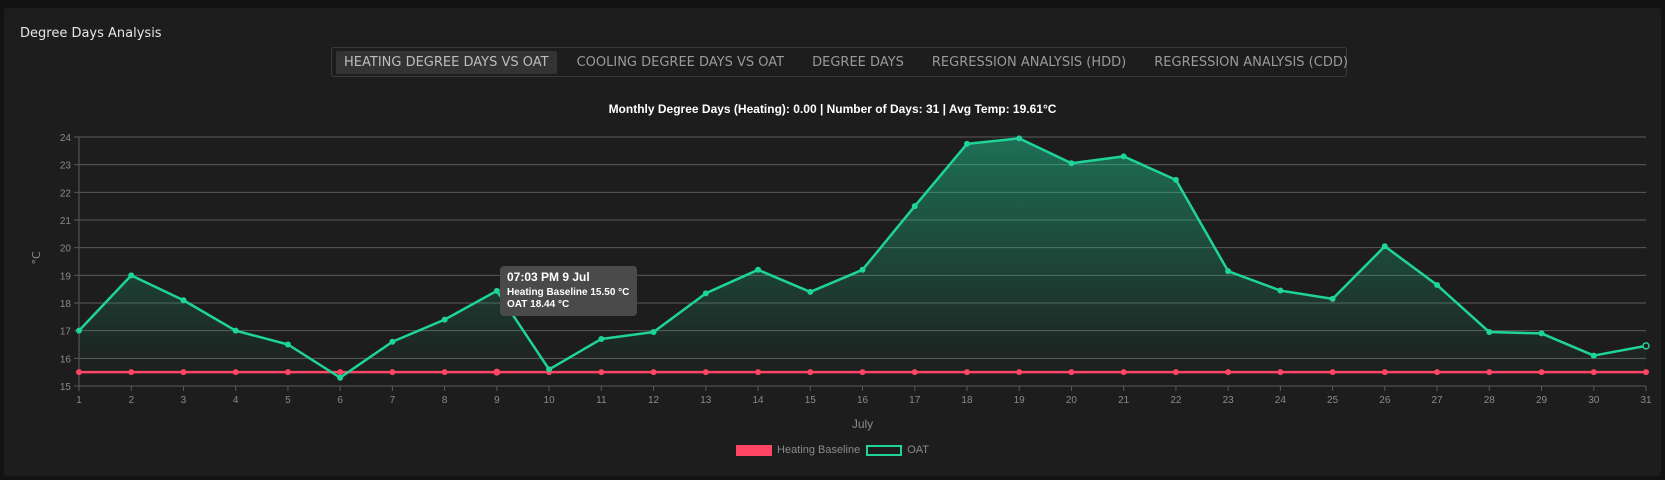  Describe the element at coordinates (393, 400) in the screenshot. I see `x-tick-label: 7` at that location.